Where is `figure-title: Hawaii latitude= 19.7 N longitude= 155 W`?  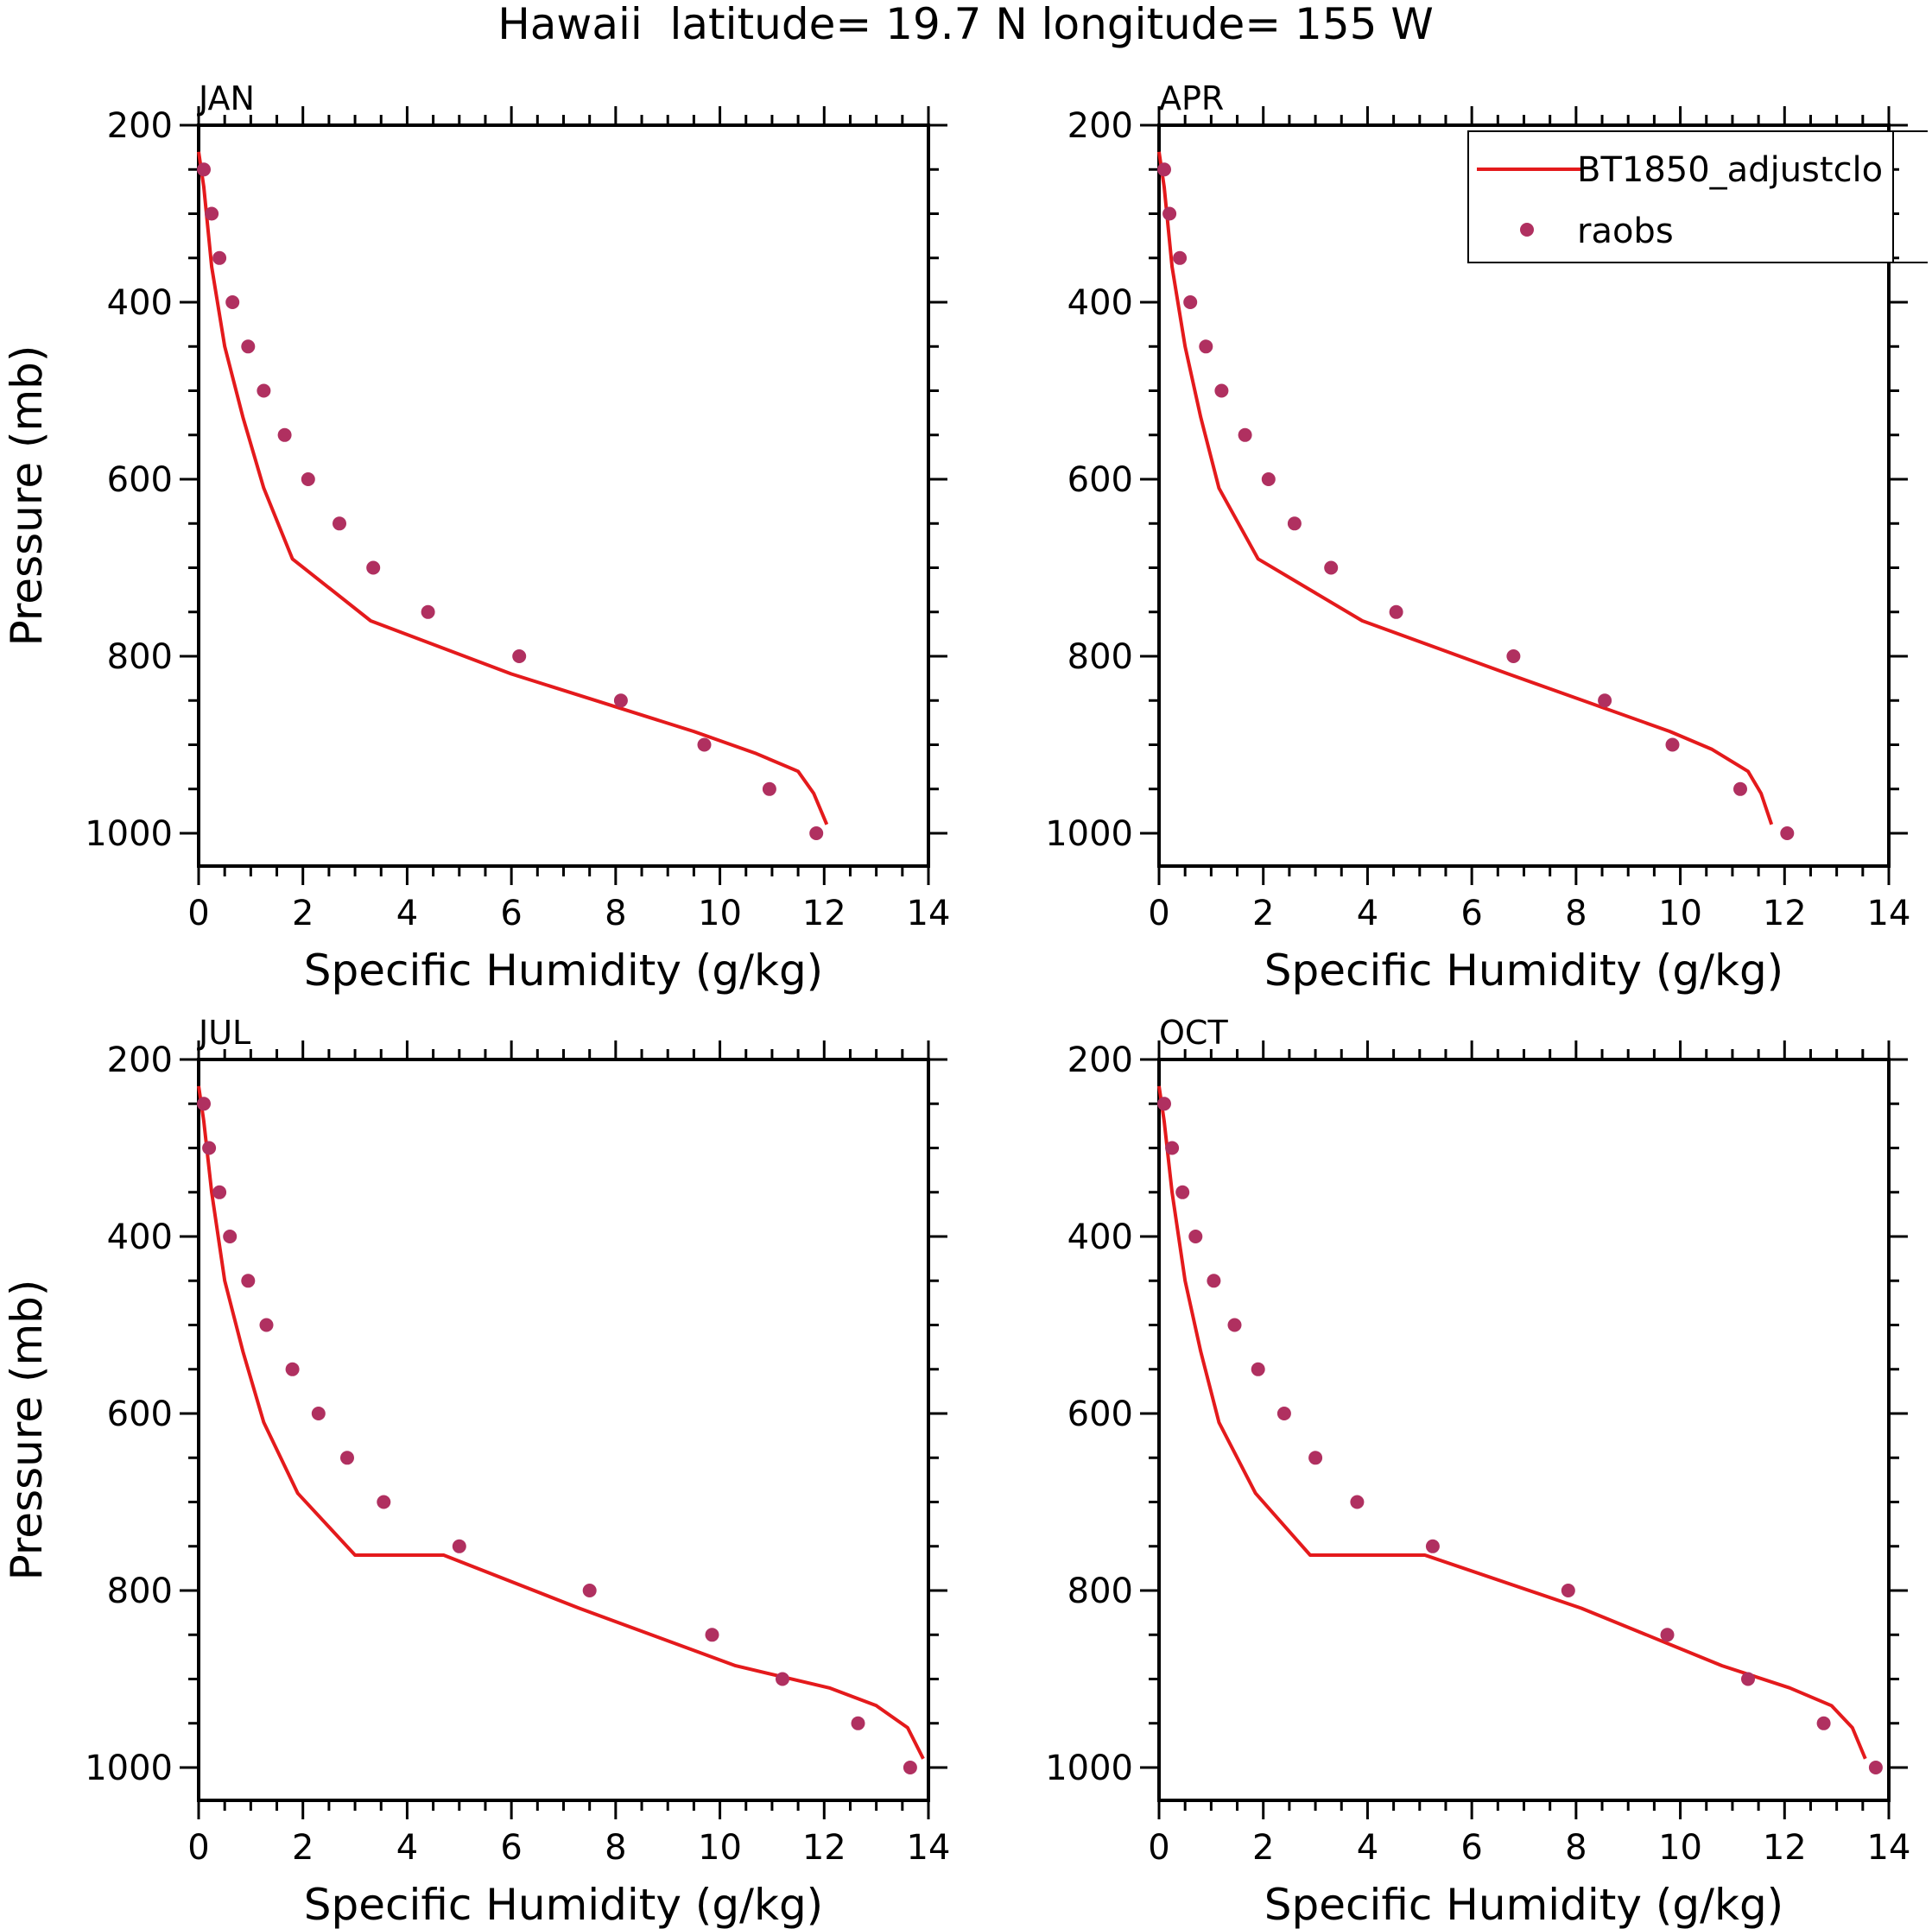 figure-title: Hawaii latitude= 19.7 N longitude= 155 W is located at coordinates (966, 24).